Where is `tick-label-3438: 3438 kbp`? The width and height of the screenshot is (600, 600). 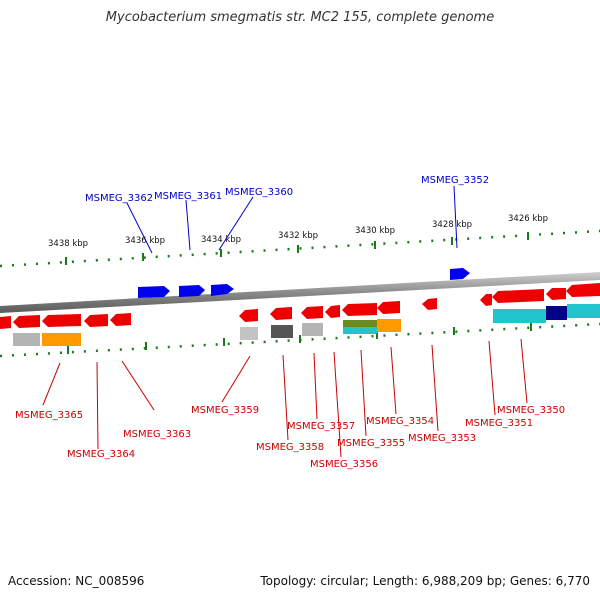
tick-label-3438: 3438 kbp is located at coordinates (68, 244).